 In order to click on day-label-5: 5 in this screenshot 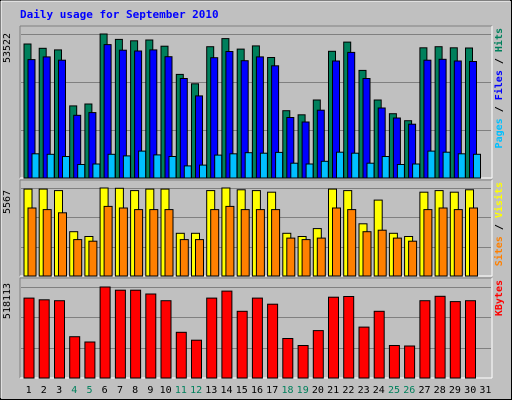, I will do `click(89, 390)`.